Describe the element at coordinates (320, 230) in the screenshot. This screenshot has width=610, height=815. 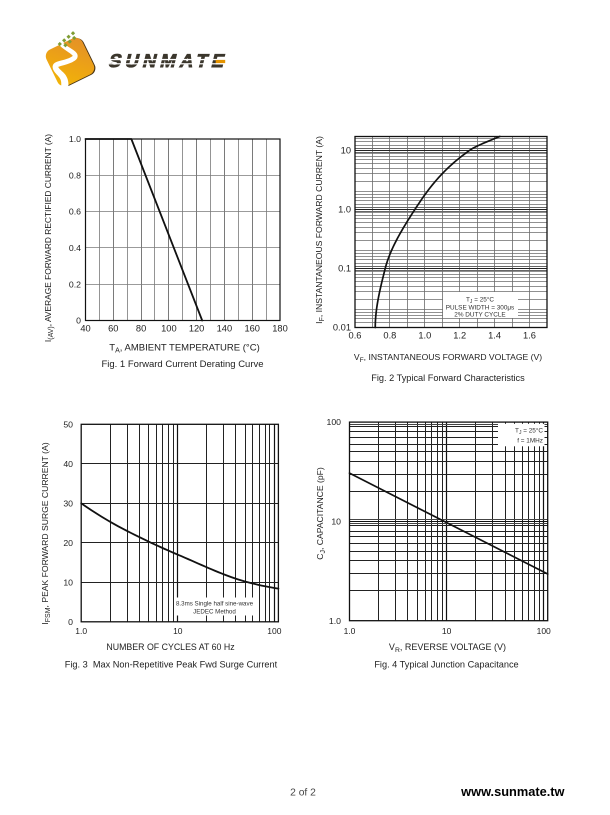
I see `svg-text:IF, INSTANTANEOUS FORWARD CURR: IF, INSTANTANEOUS FORWARD CURRENT (A)` at that location.